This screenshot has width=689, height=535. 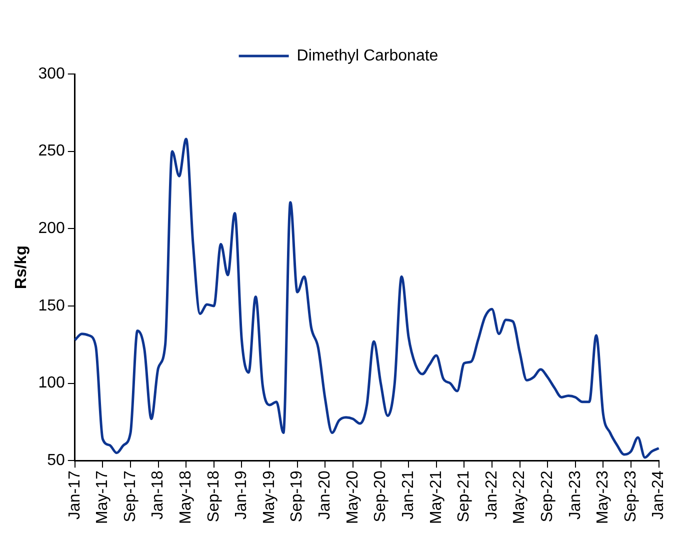 What do you see at coordinates (367, 55) in the screenshot?
I see `legend-label: Dimethyl Carbonate` at bounding box center [367, 55].